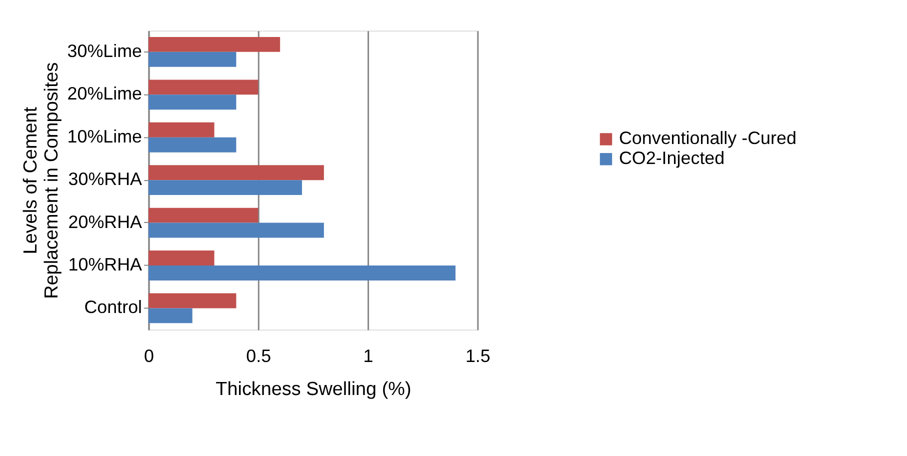 This screenshot has width=907, height=456. Describe the element at coordinates (104, 136) in the screenshot. I see `y-tick-label: 10%Lime` at that location.